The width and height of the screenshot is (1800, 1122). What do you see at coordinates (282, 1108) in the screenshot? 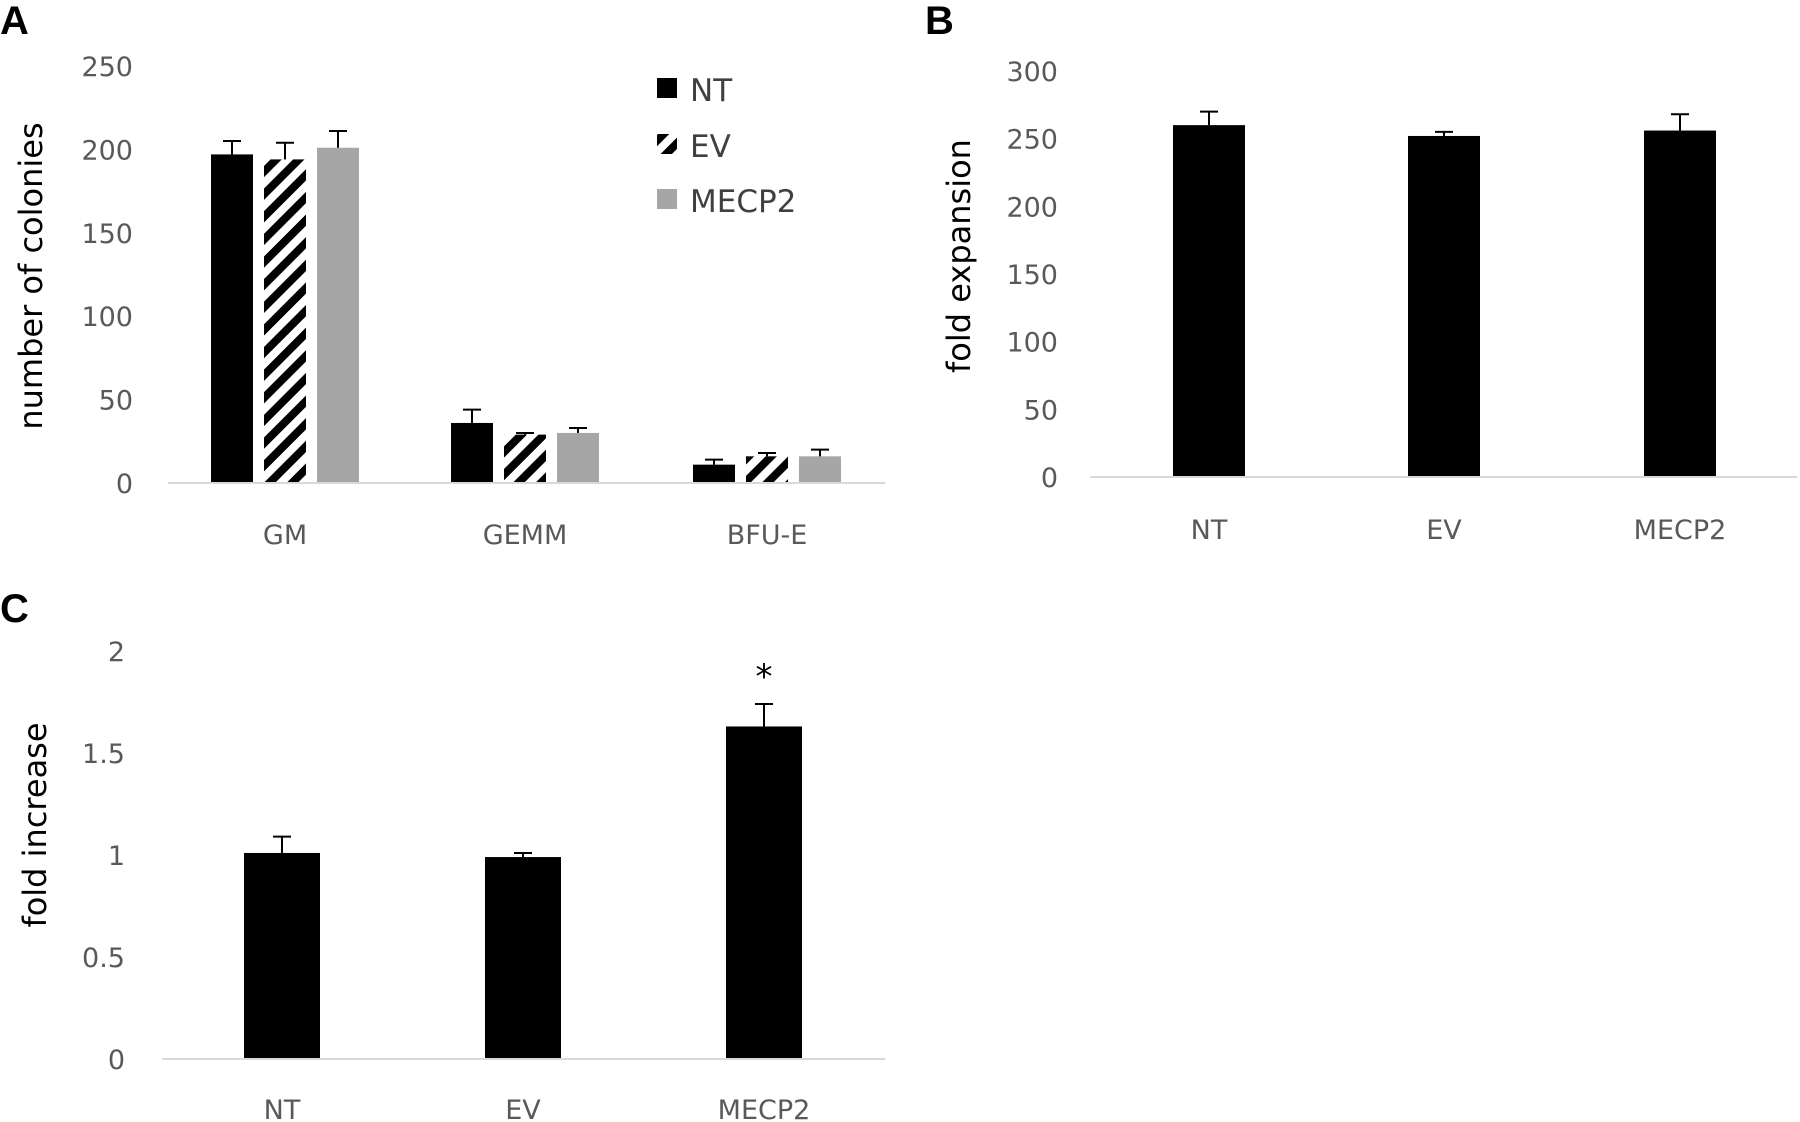
I see `chart-c-category-label: NT` at bounding box center [282, 1108].